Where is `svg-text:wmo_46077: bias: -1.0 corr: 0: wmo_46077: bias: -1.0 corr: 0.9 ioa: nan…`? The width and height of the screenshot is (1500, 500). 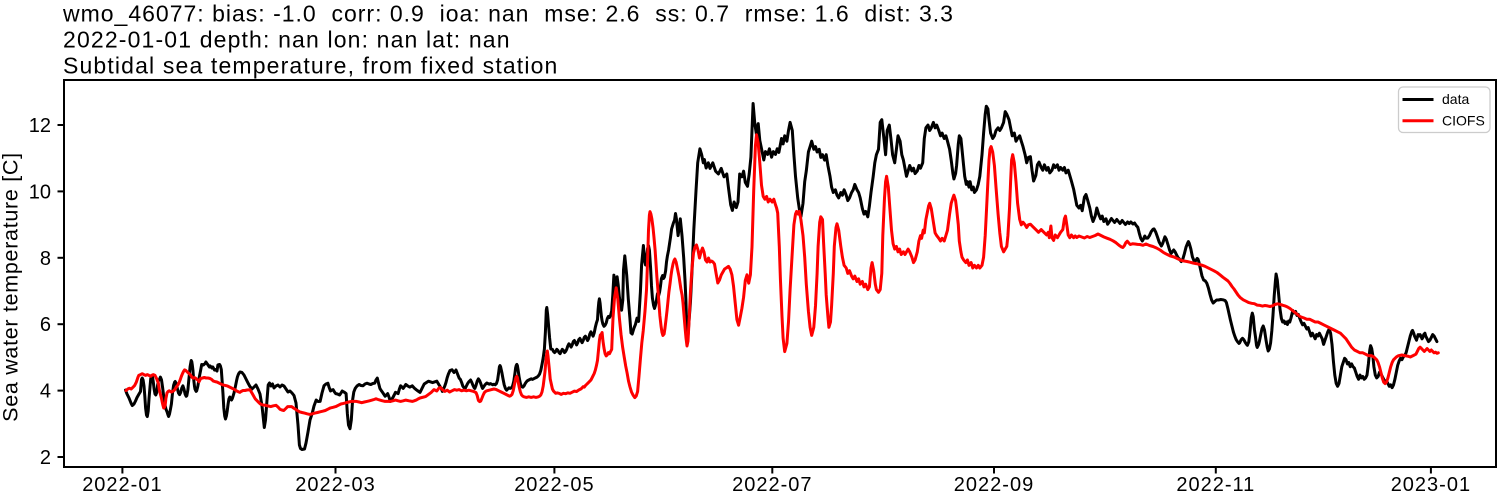 svg-text:wmo_46077: bias: -1.0 corr: 0: wmo_46077: bias: -1.0 corr: 0.9 ioa: nan… is located at coordinates (508, 14).